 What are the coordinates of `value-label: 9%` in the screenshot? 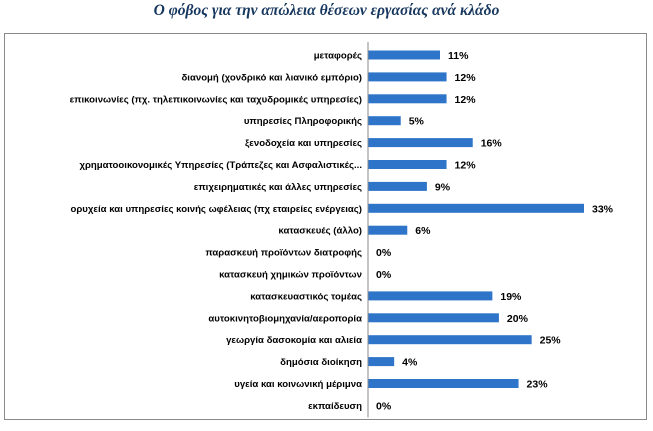 It's located at (443, 187).